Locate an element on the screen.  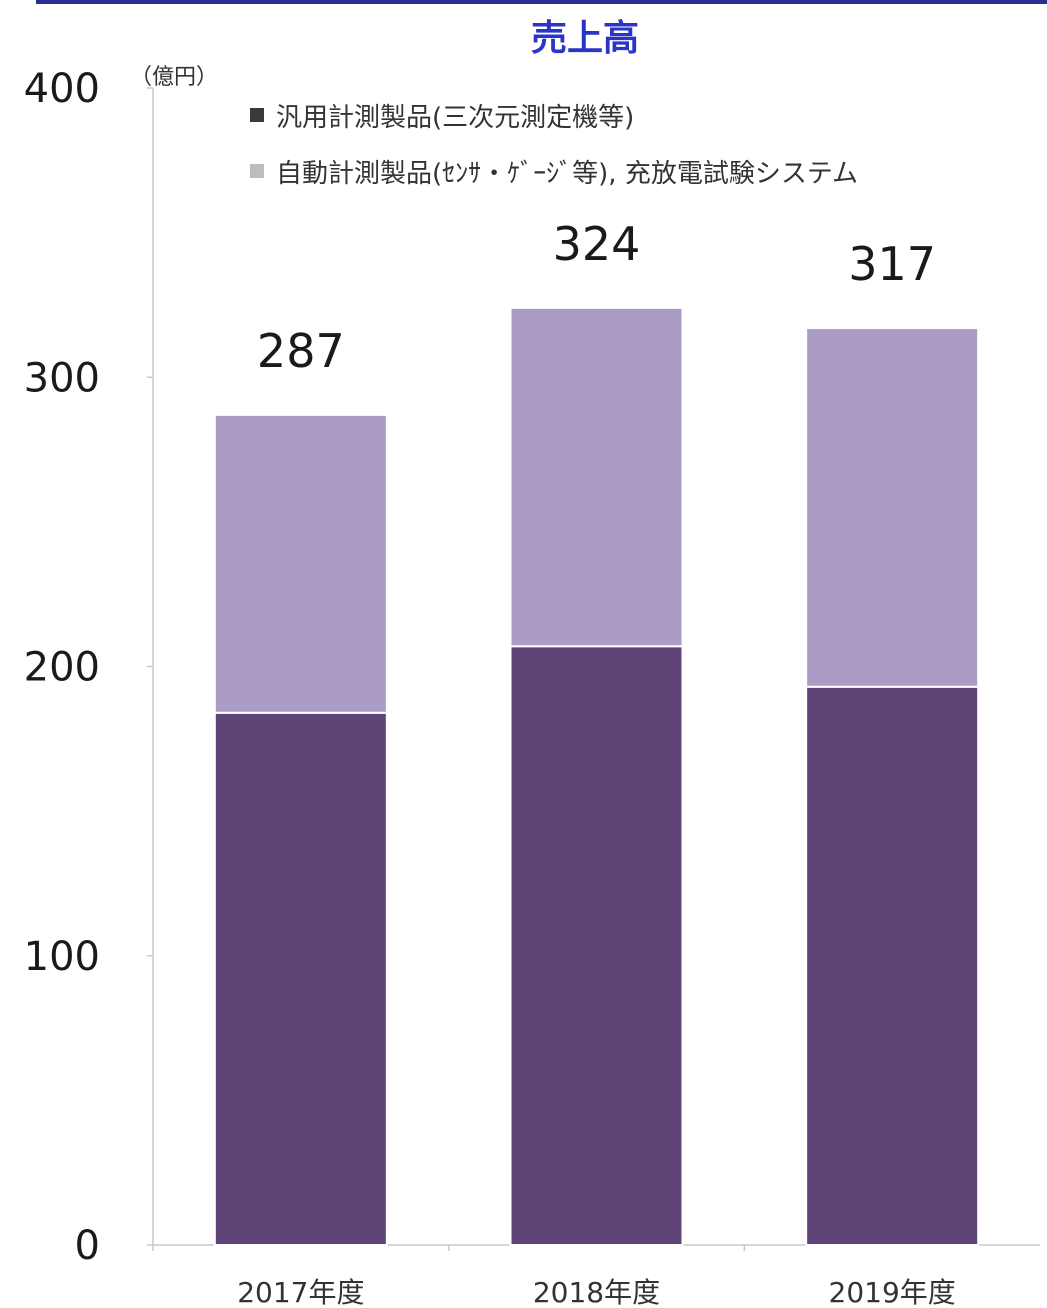
y-tick-label: 400 is located at coordinates (62, 89).